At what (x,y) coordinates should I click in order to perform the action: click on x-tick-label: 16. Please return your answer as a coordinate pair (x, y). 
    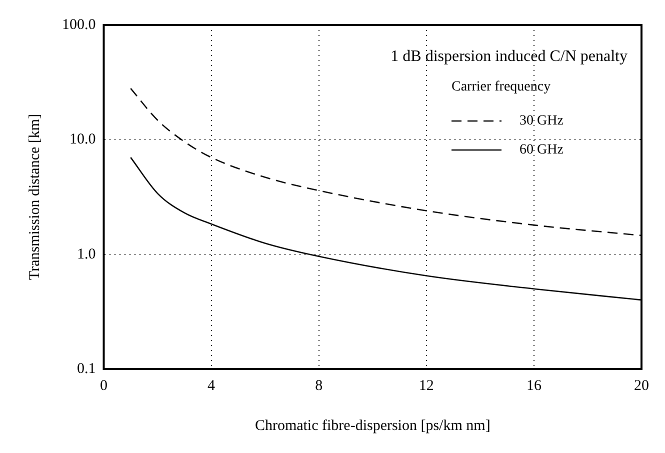
    Looking at the image, I should click on (534, 386).